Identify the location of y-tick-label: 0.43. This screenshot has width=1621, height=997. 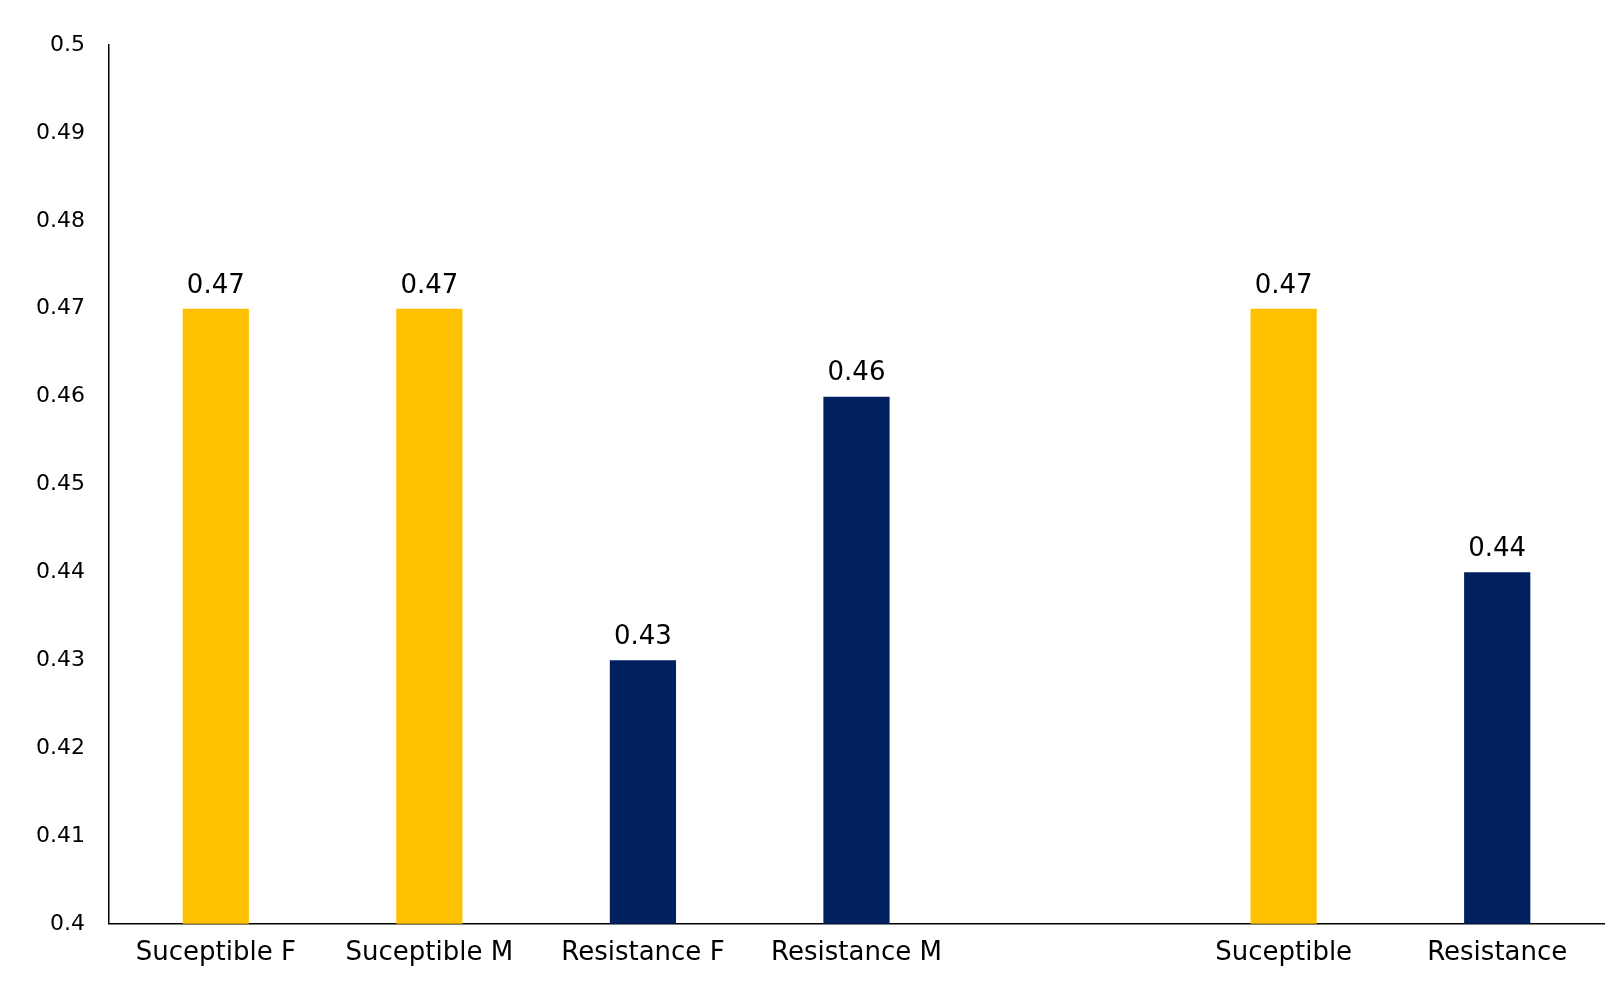
(60, 658).